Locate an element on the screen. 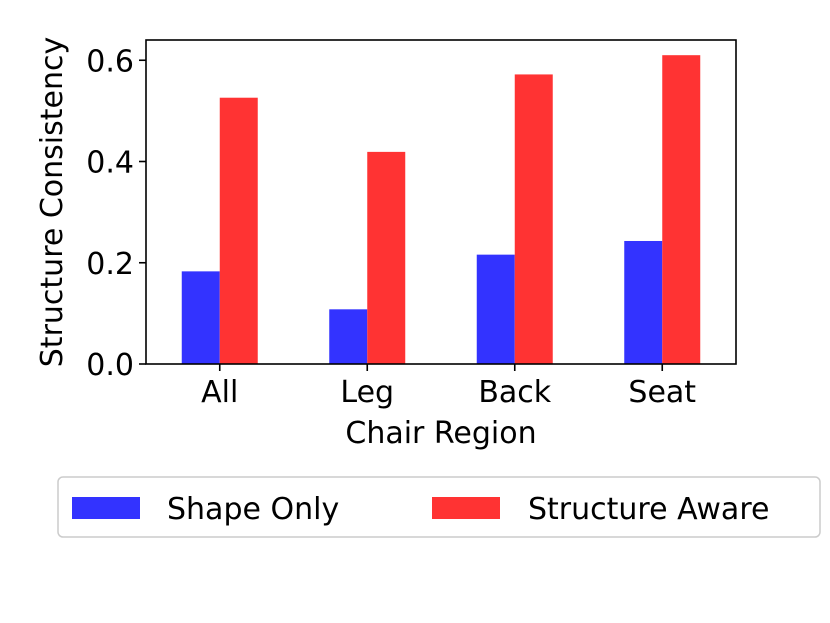 This screenshot has width=830, height=623. legend: Shape Only Structure Aware is located at coordinates (439, 507).